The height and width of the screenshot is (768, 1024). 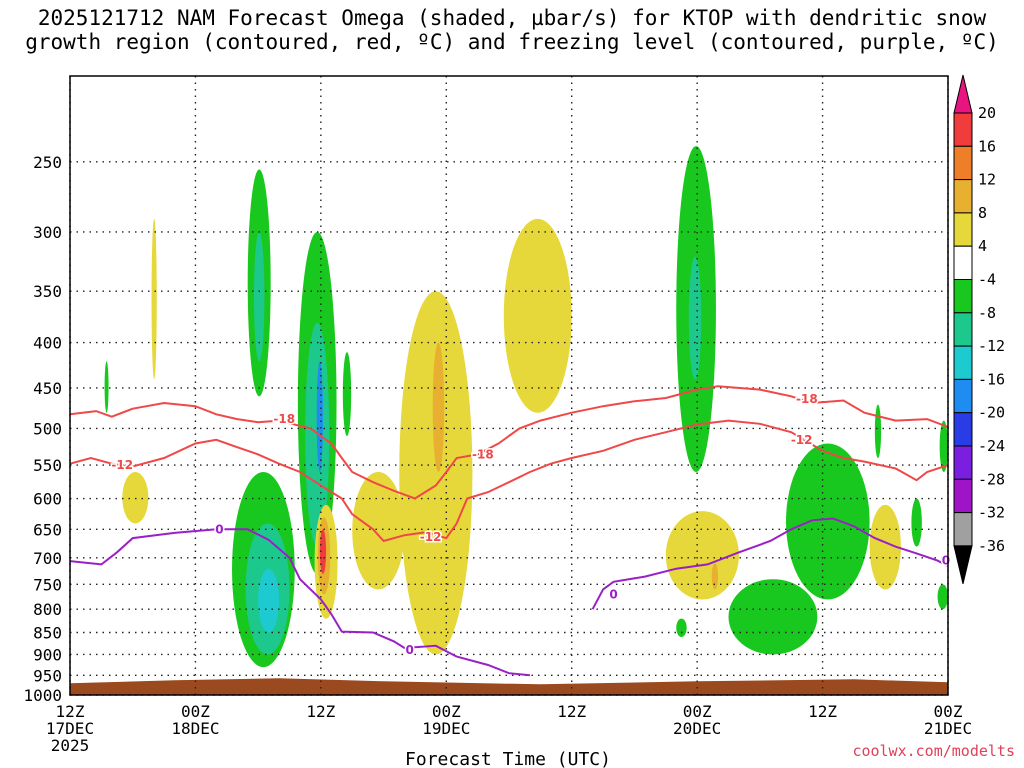 What do you see at coordinates (963, 94) in the screenshot?
I see `colorbar-top-arrow` at bounding box center [963, 94].